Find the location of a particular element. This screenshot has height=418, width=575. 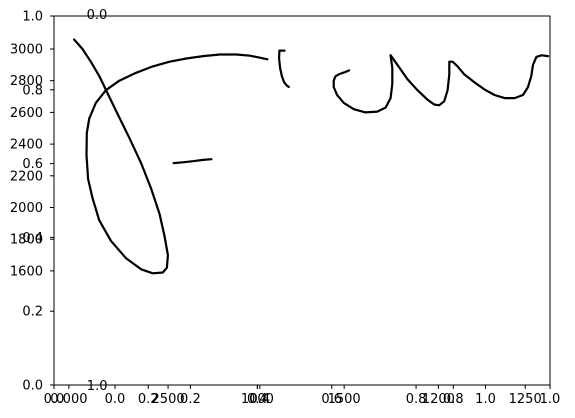

x-tick-label: 1200 is located at coordinates (438, 399).